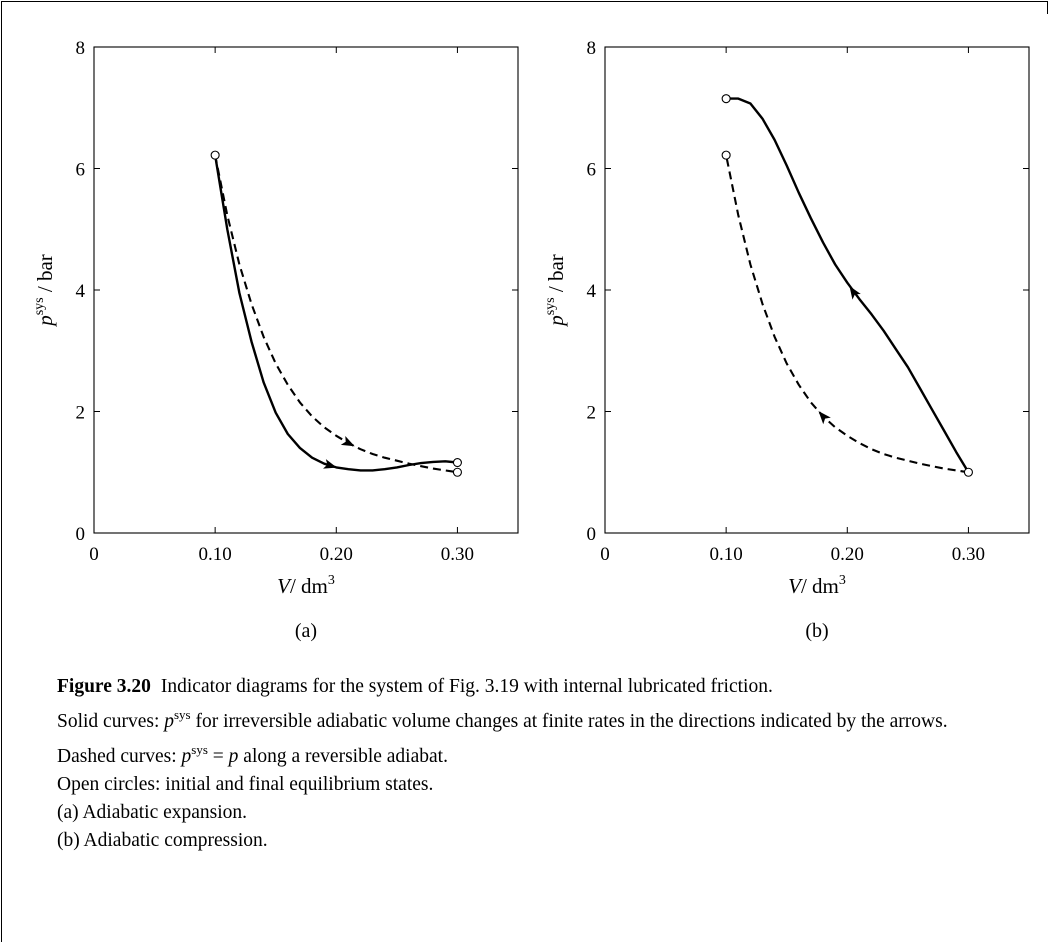  I want to click on caption-dashed-text: along a reversible adiabat., so click(343, 756).